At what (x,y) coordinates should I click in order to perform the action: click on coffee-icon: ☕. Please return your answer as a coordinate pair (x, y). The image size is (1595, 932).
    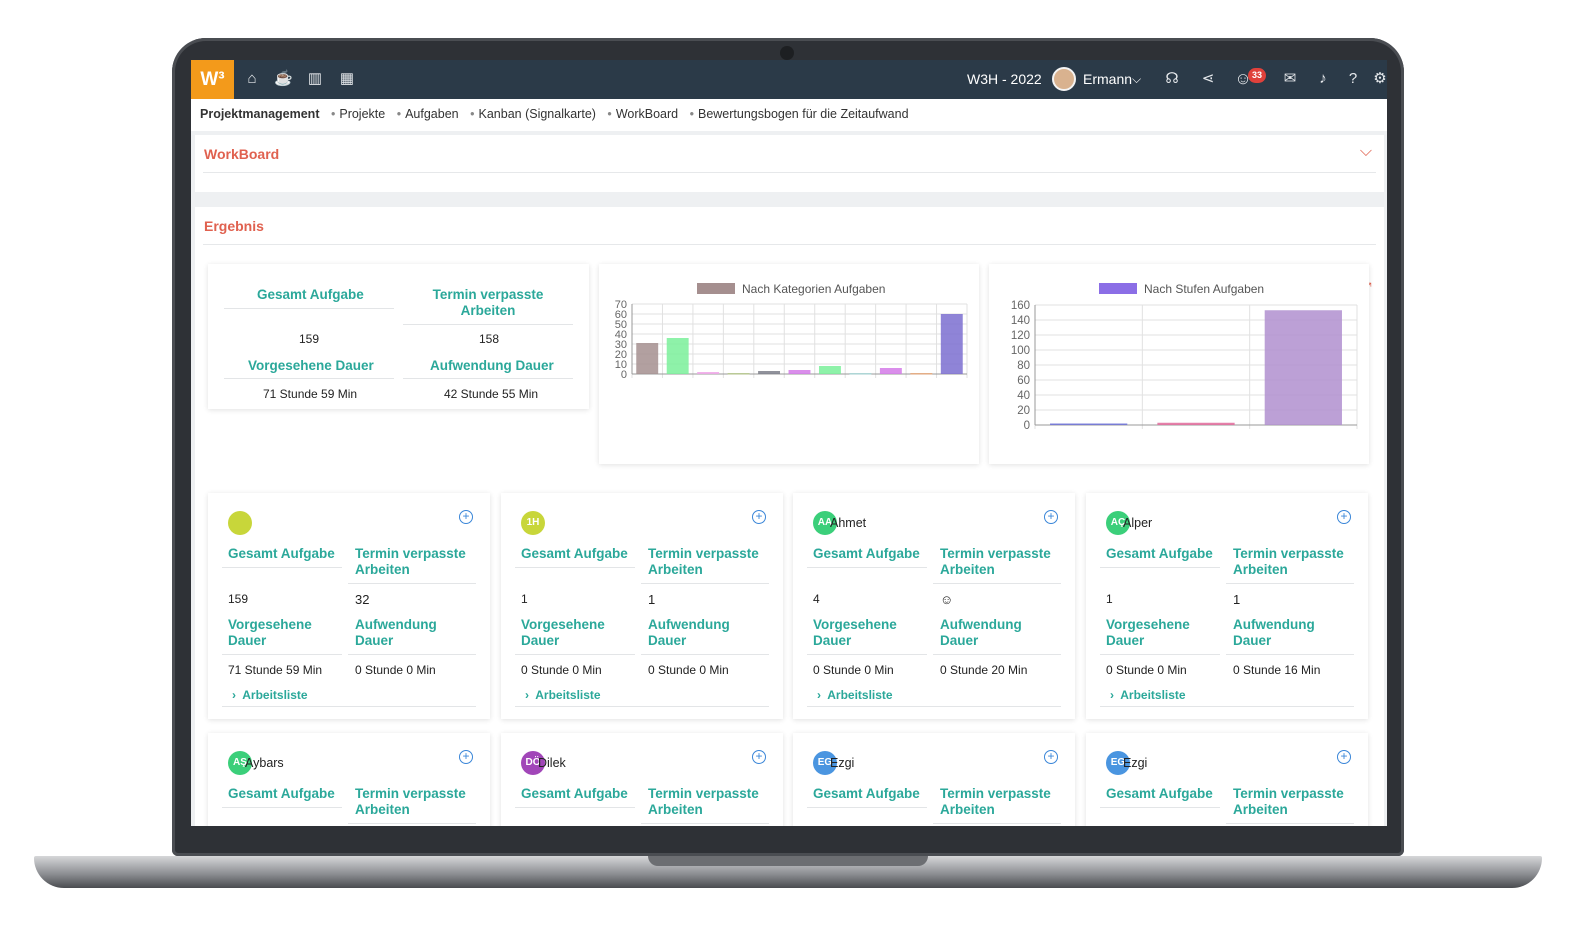
    Looking at the image, I should click on (283, 78).